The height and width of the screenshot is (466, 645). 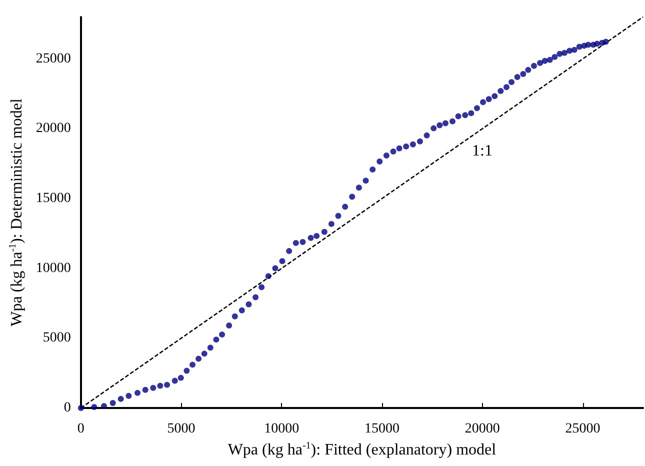 I want to click on y-tick-label: 5000, so click(x=56, y=338).